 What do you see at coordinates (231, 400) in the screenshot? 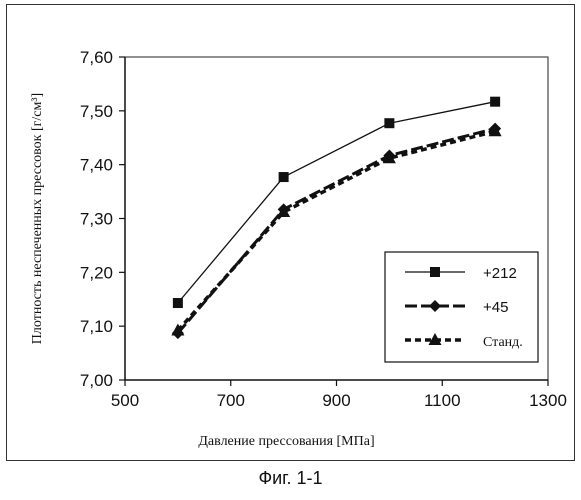
I see `x-tick-label: 700` at bounding box center [231, 400].